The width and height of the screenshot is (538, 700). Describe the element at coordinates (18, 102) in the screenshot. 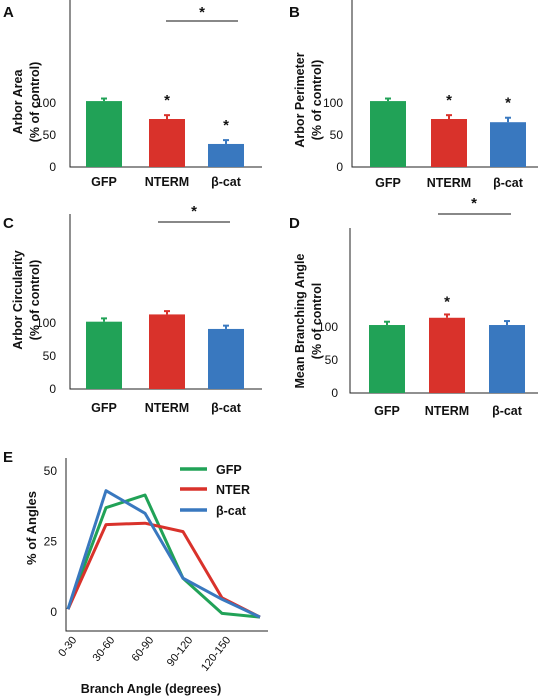

I see `panel-a-ylabel-line1: Arbor Area` at that location.